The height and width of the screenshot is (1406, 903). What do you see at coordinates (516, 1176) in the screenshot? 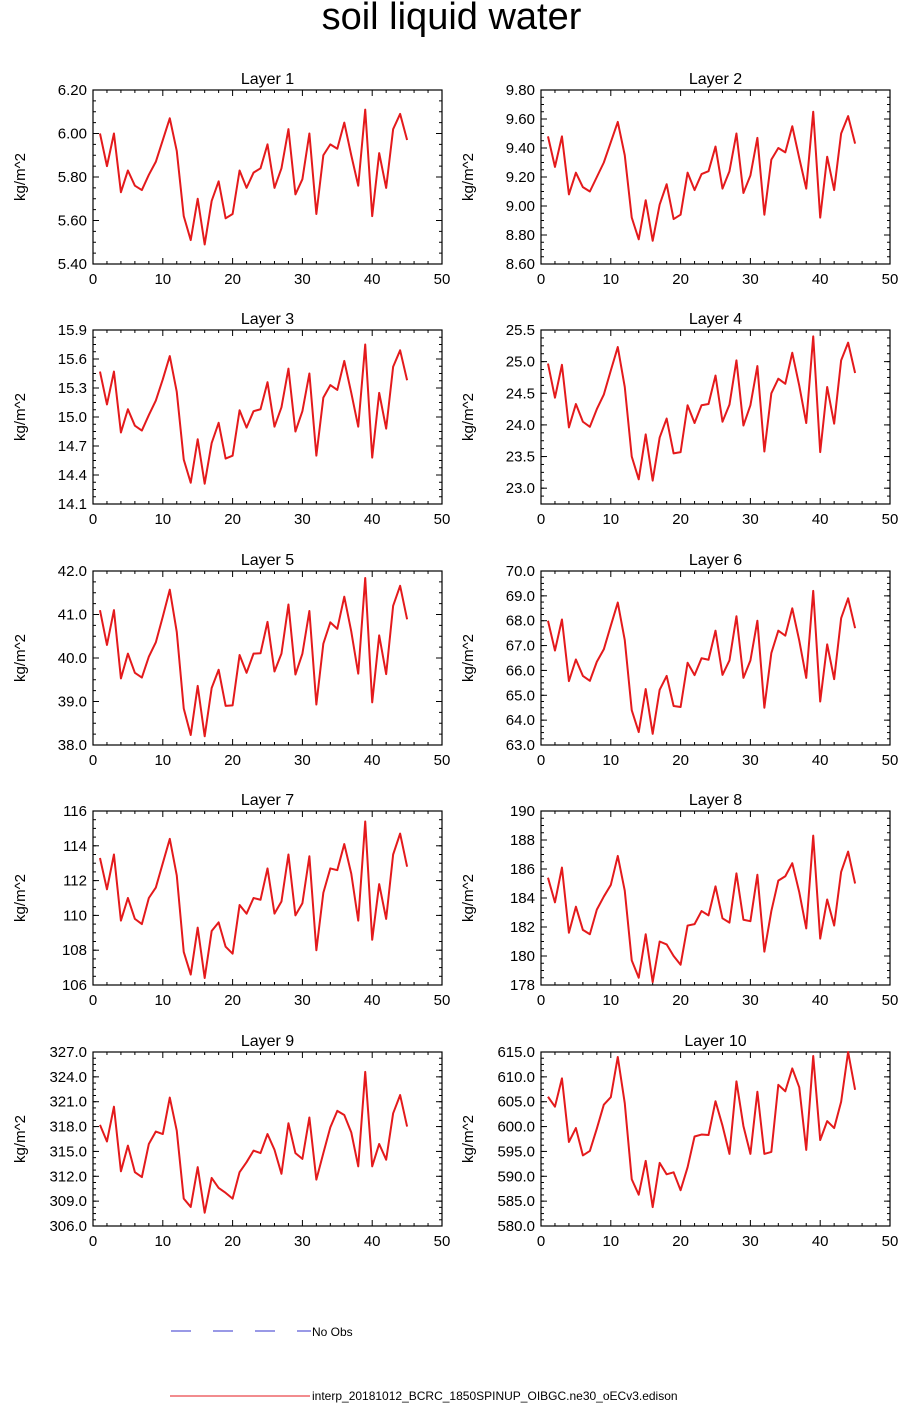
I see `y-tick-label: 590.0` at bounding box center [516, 1176].